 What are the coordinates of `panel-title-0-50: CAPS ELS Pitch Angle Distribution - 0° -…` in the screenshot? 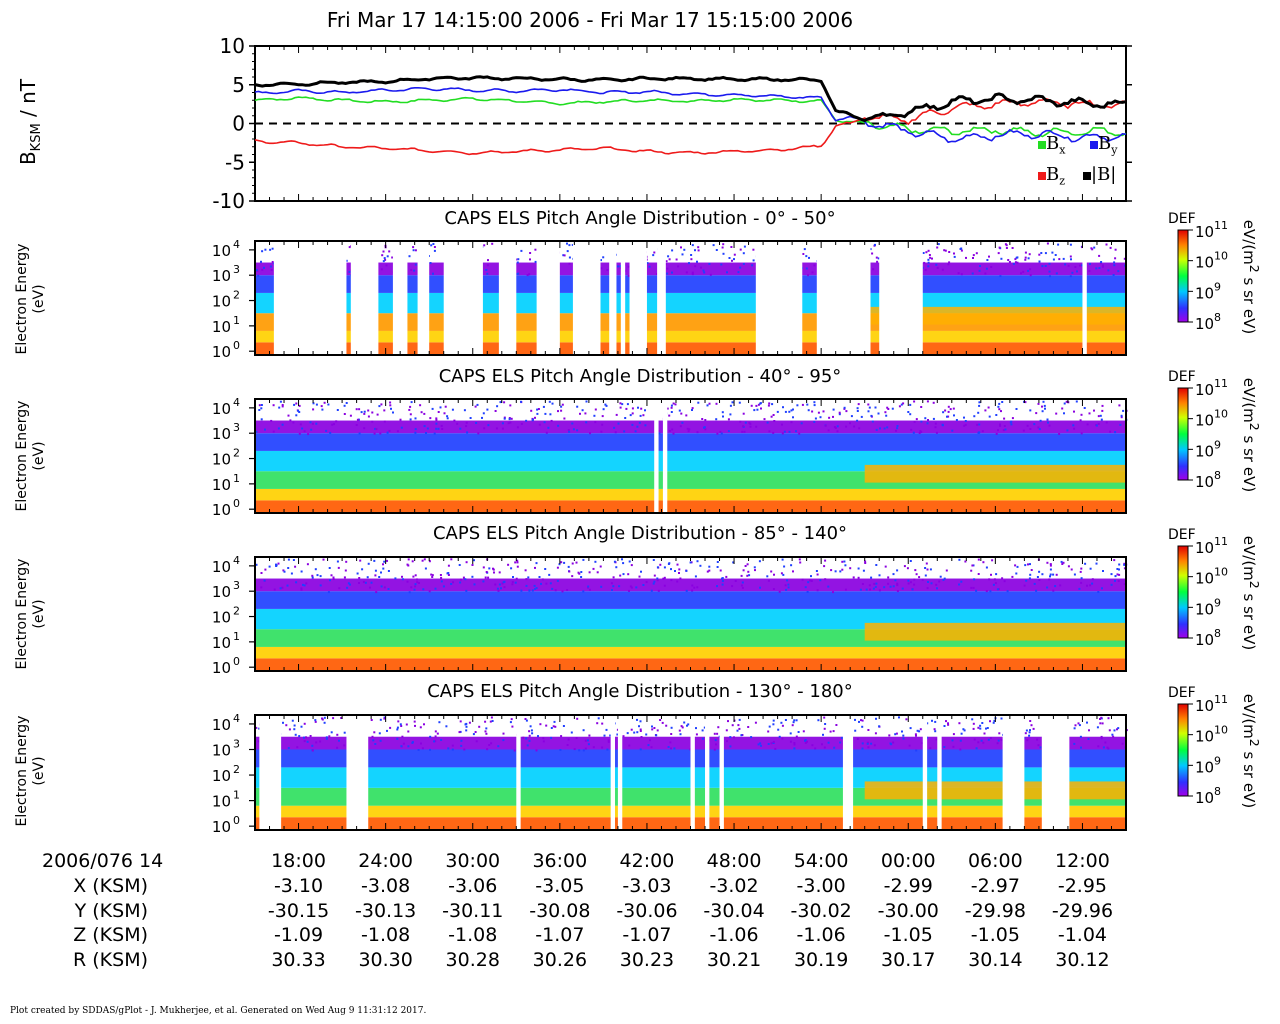 It's located at (640, 218).